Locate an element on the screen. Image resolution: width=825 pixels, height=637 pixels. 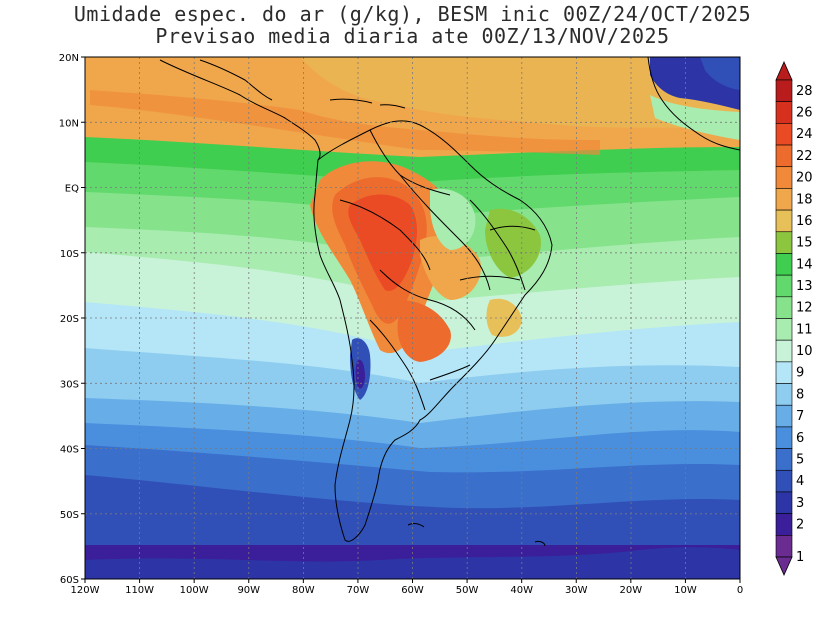
mexico-coast is located at coordinates (236, 80).